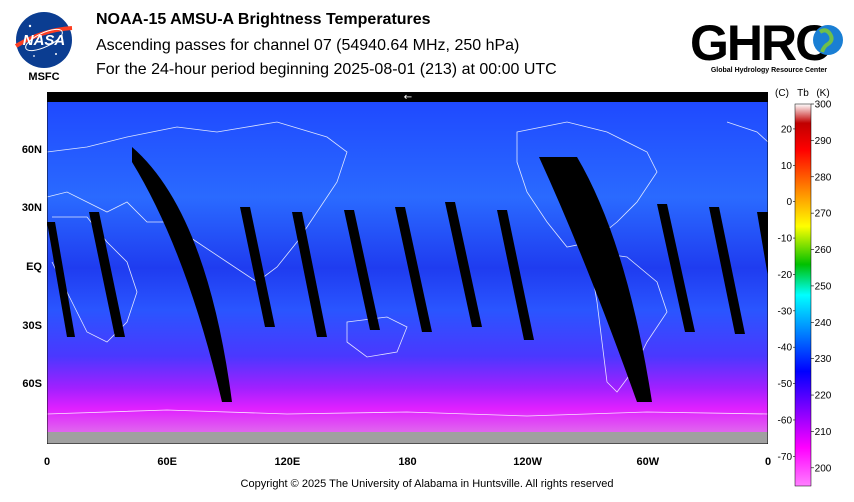 The width and height of the screenshot is (854, 502). Describe the element at coordinates (789, 202) in the screenshot. I see `colorbar-celsius-label: 0` at that location.